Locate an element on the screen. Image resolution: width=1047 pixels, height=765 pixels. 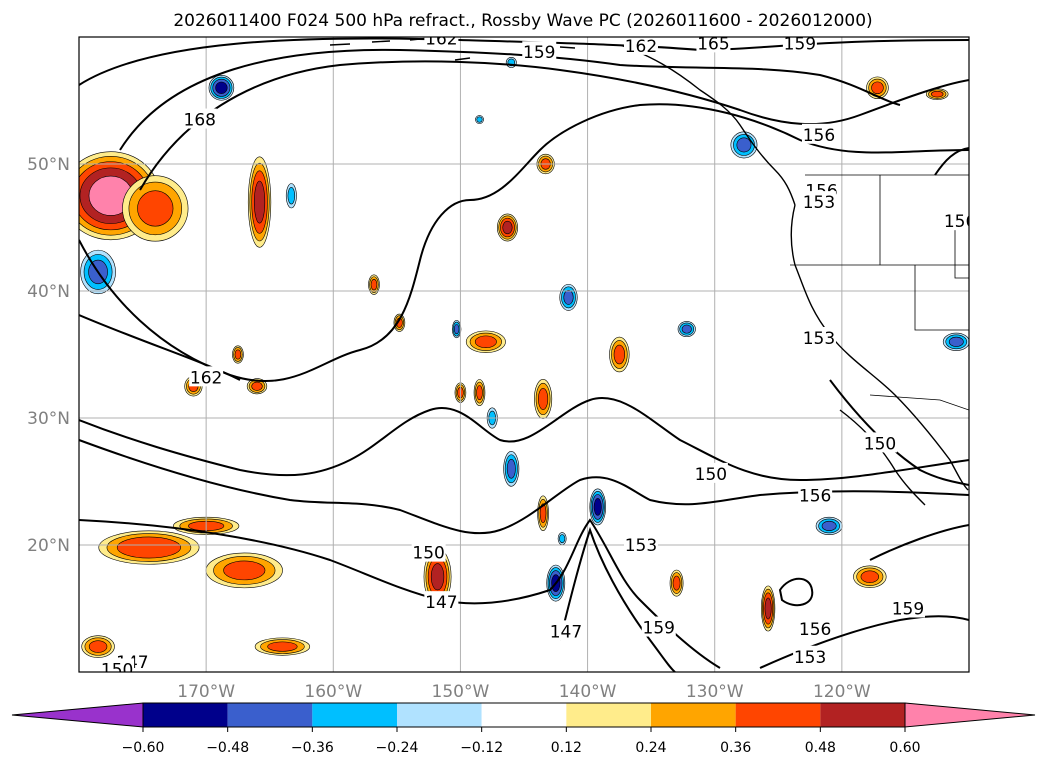
contour-label: 147 is located at coordinates (441, 603).